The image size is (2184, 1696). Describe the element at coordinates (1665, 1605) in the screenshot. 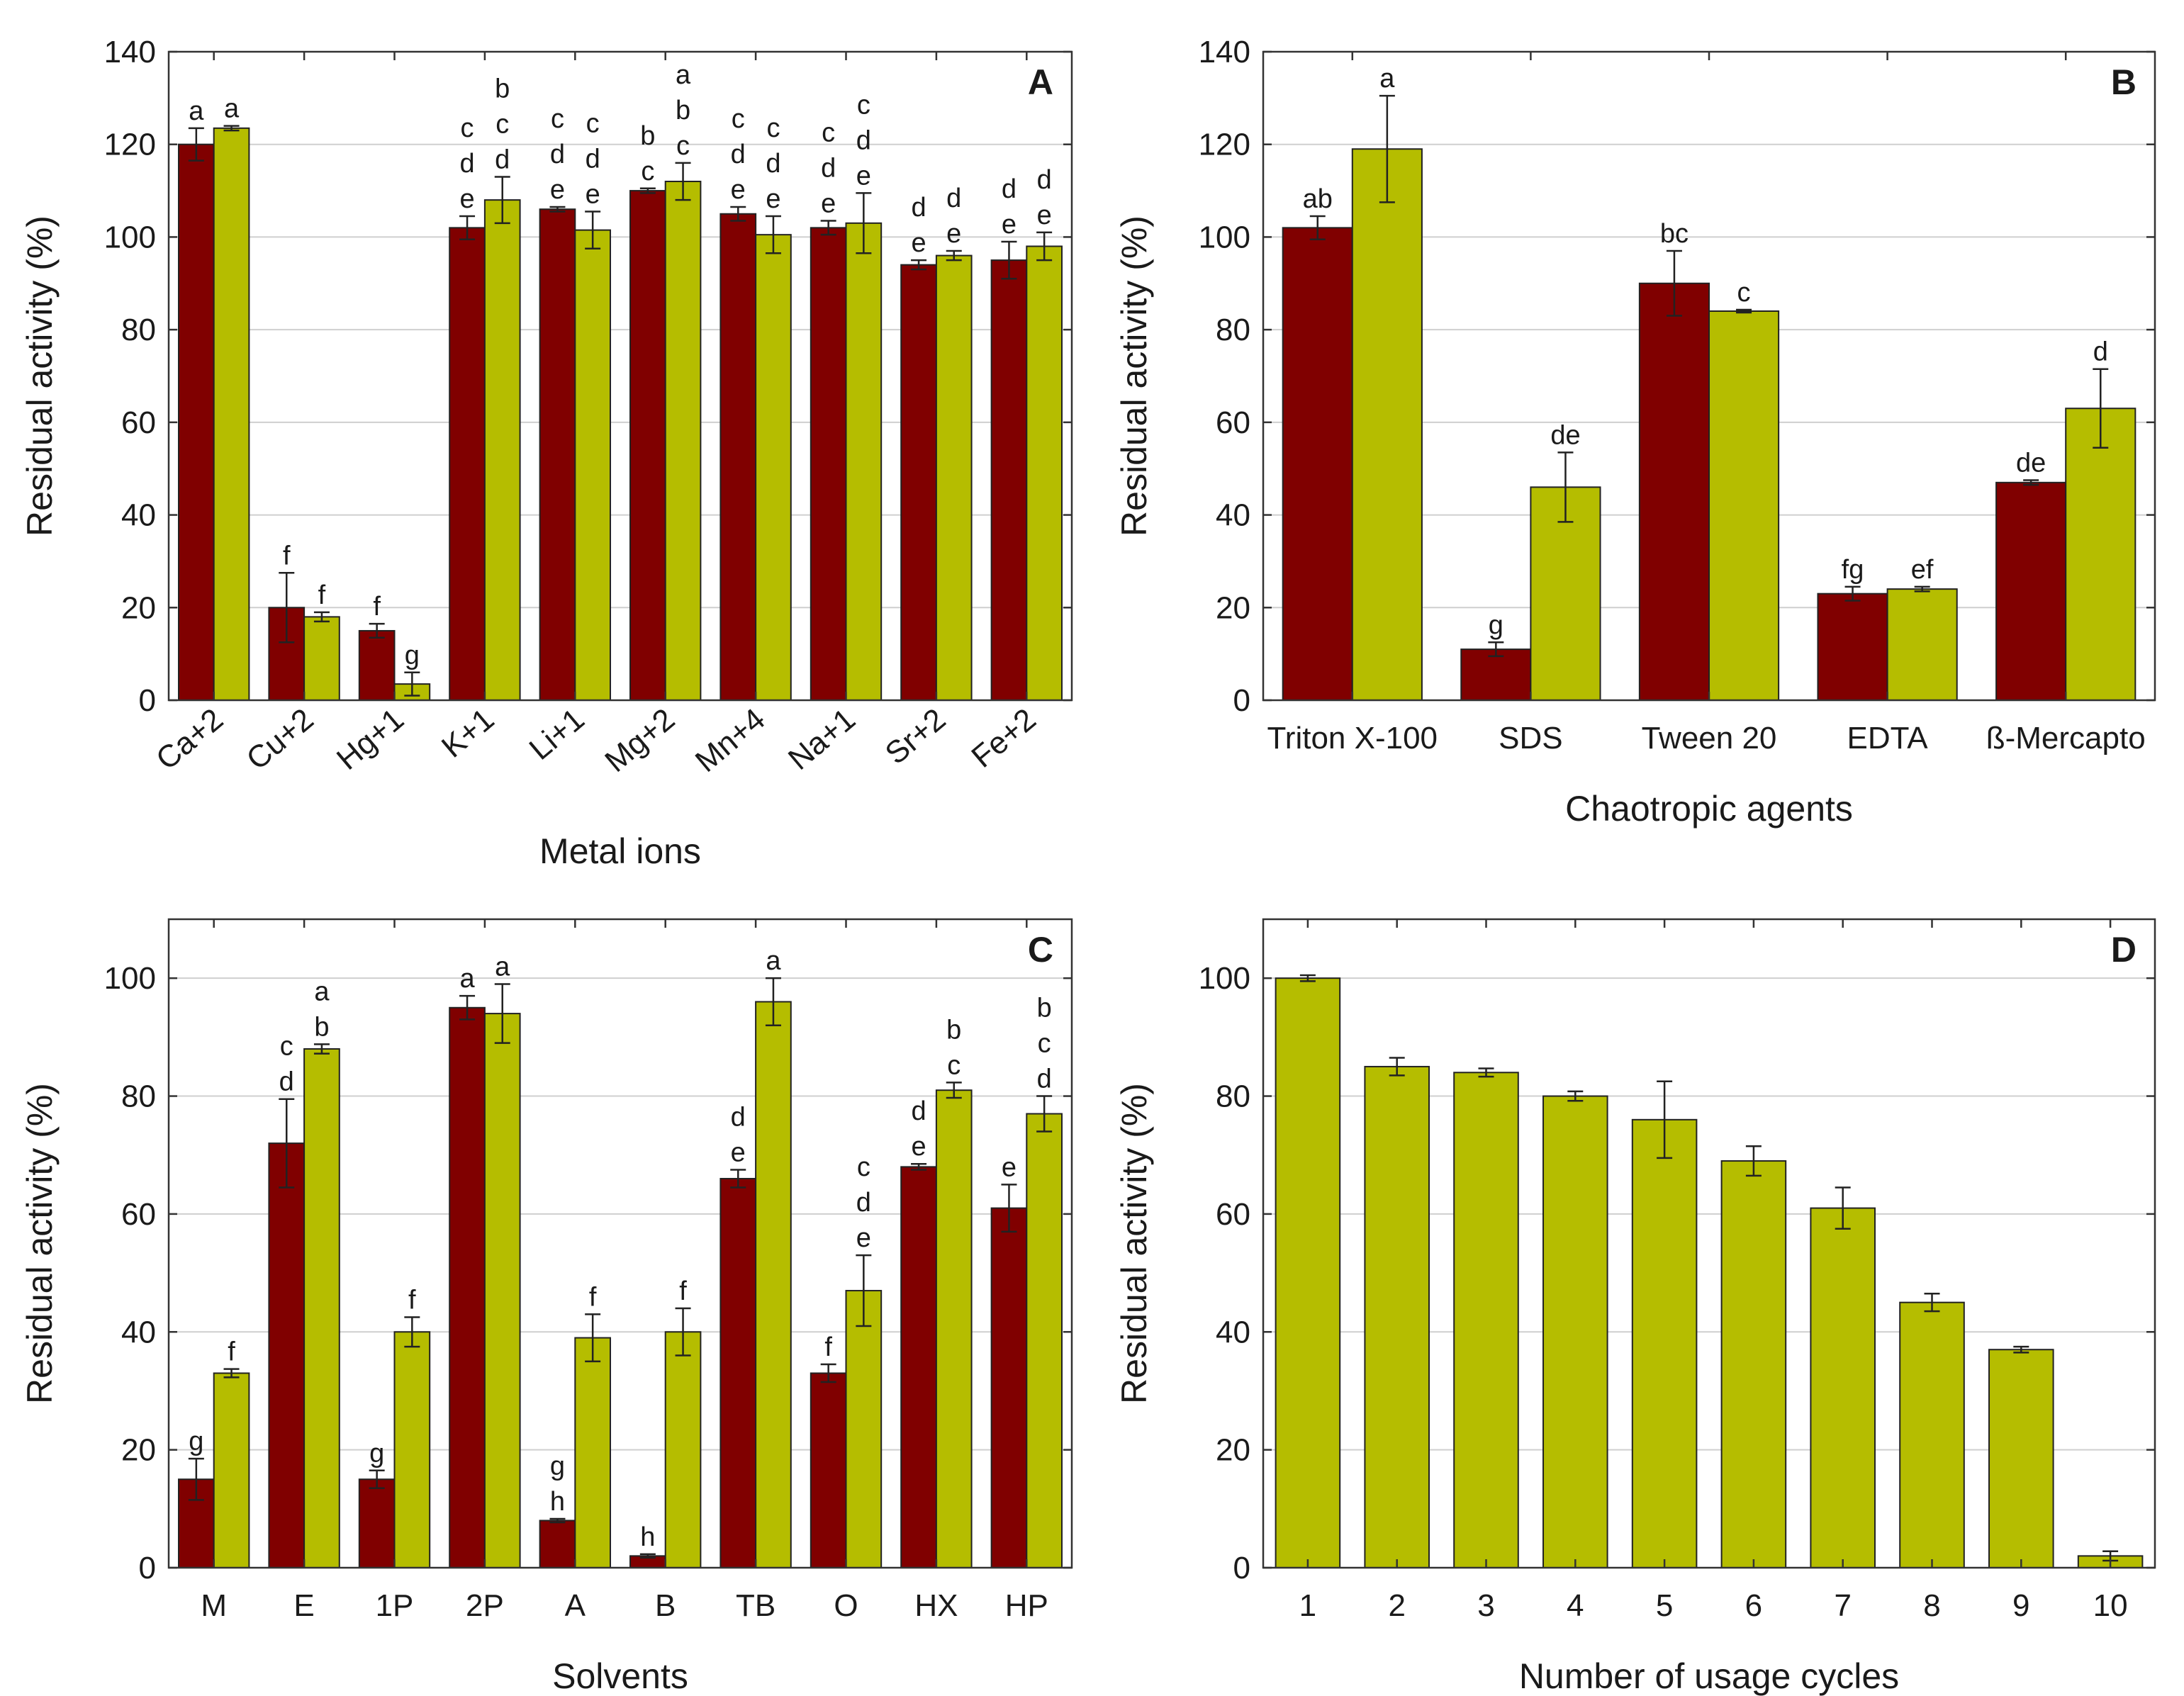

I see `x-tick-label: 5` at that location.